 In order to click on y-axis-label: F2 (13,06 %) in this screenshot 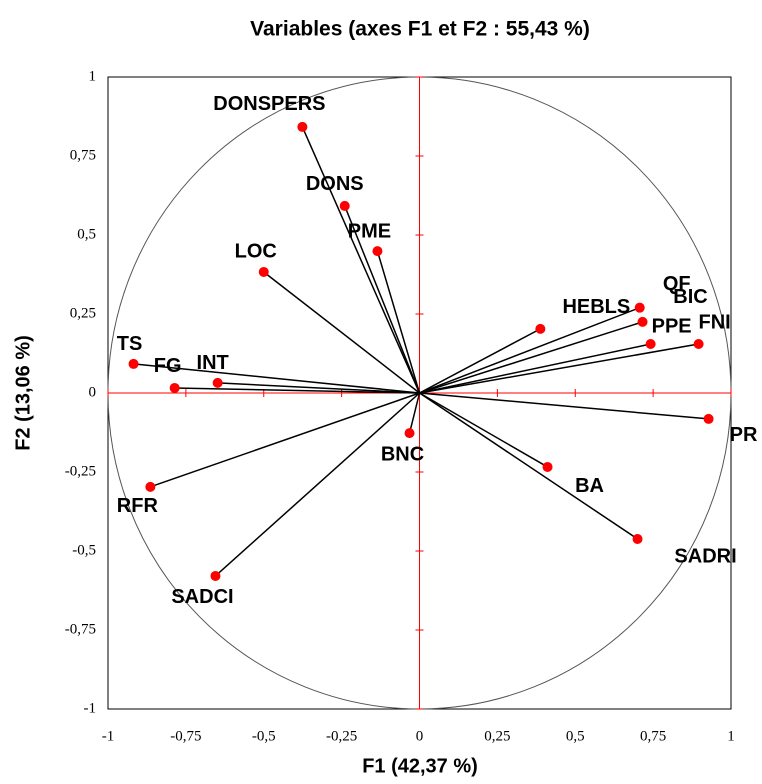, I will do `click(23, 393)`.